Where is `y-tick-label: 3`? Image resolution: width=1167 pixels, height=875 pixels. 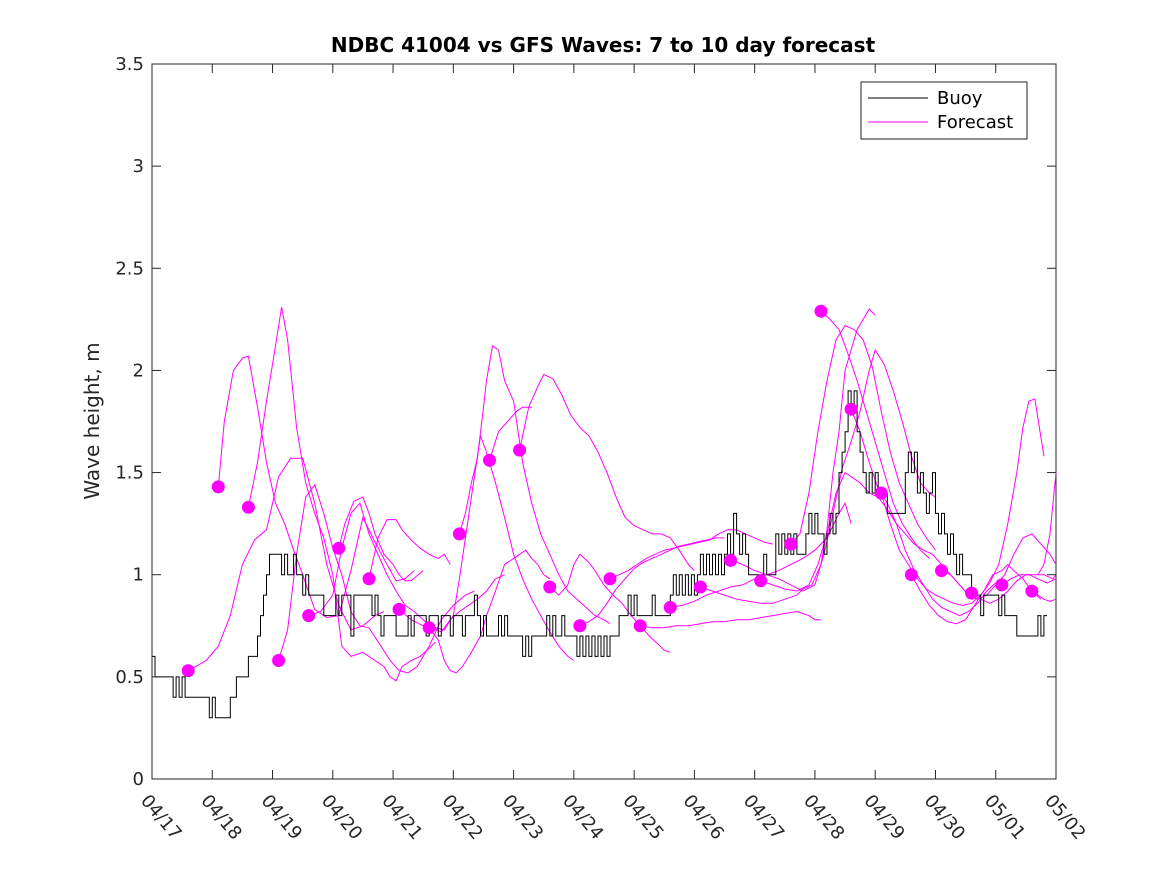
y-tick-label: 3 is located at coordinates (138, 166).